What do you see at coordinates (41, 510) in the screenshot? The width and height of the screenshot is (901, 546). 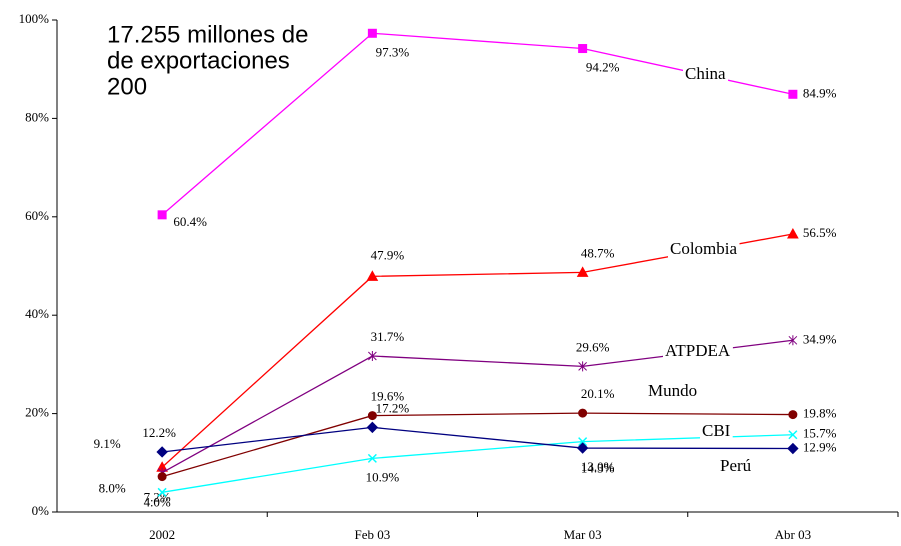 I see `y-tick-label: 0%` at bounding box center [41, 510].